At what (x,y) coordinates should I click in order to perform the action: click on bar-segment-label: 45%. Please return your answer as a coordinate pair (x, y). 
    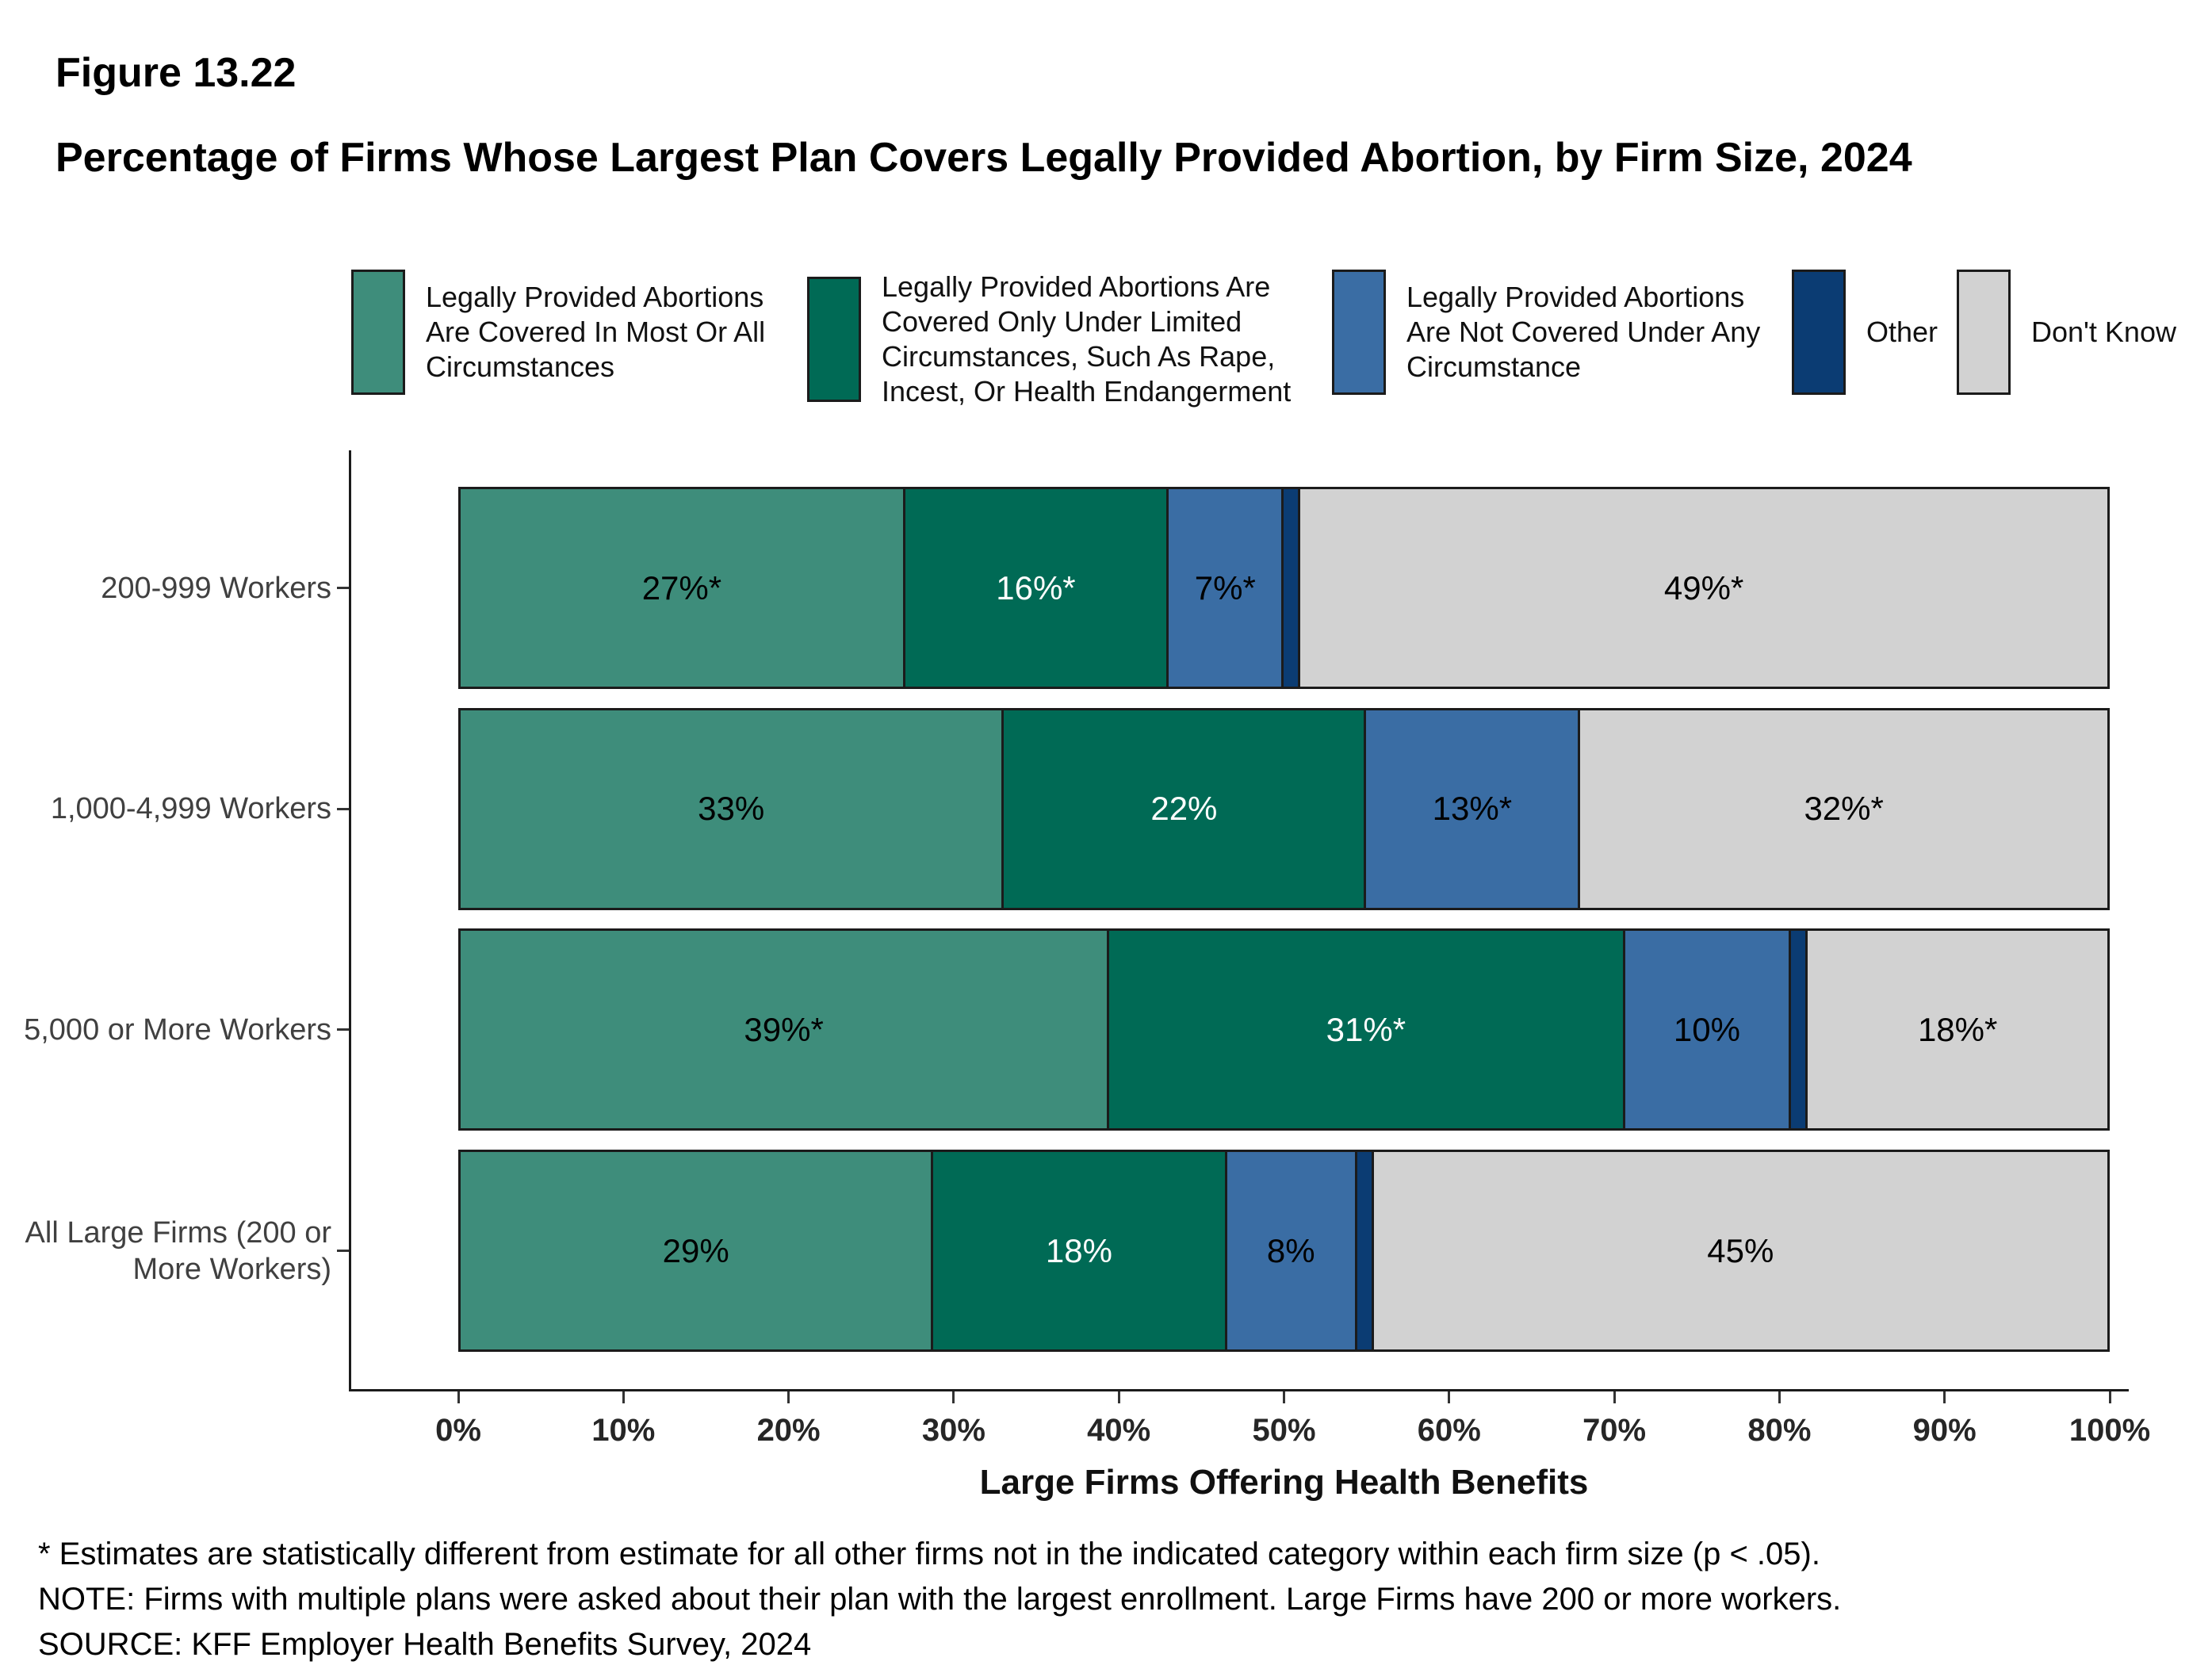
    Looking at the image, I should click on (1741, 1250).